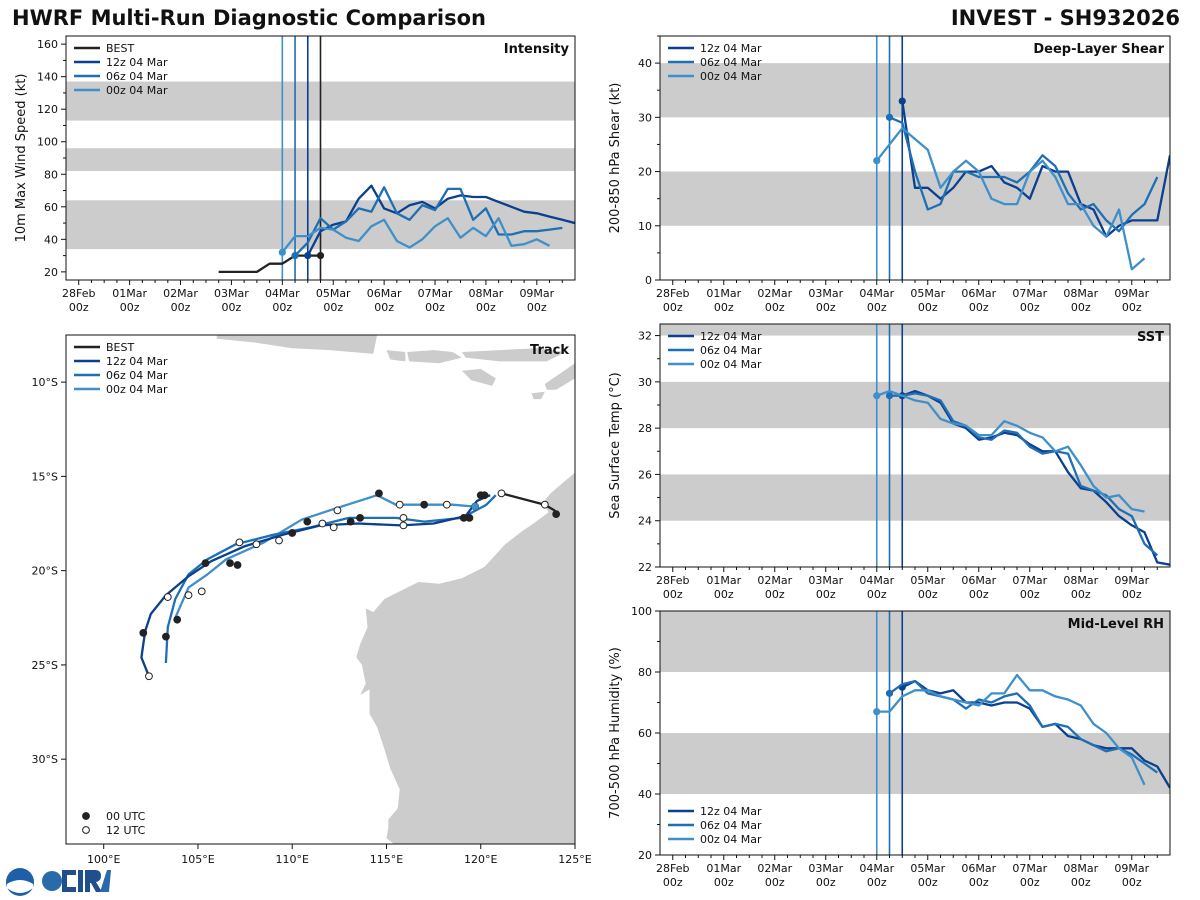  Describe the element at coordinates (129, 293) in the screenshot. I see `x-tick-date: 01Mar` at that location.